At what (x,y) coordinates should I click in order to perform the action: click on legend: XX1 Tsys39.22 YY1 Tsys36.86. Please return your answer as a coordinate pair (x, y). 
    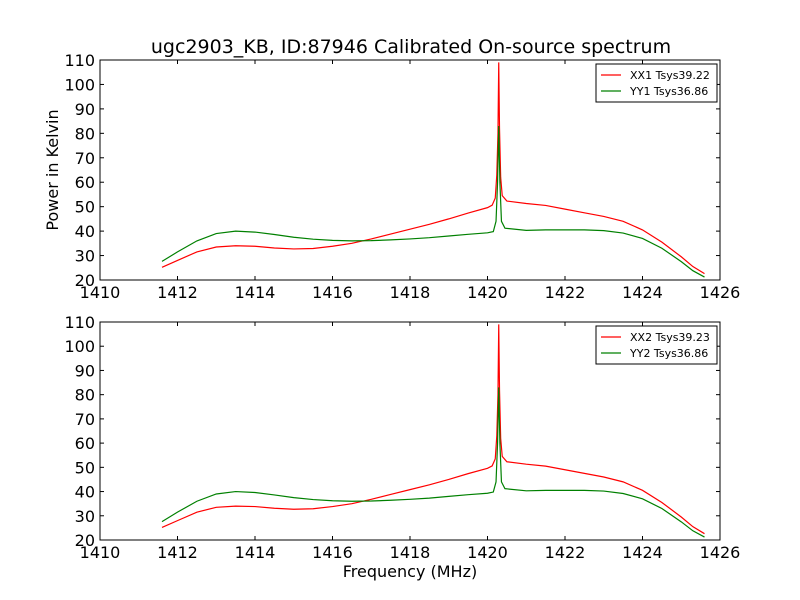
    Looking at the image, I should click on (656, 83).